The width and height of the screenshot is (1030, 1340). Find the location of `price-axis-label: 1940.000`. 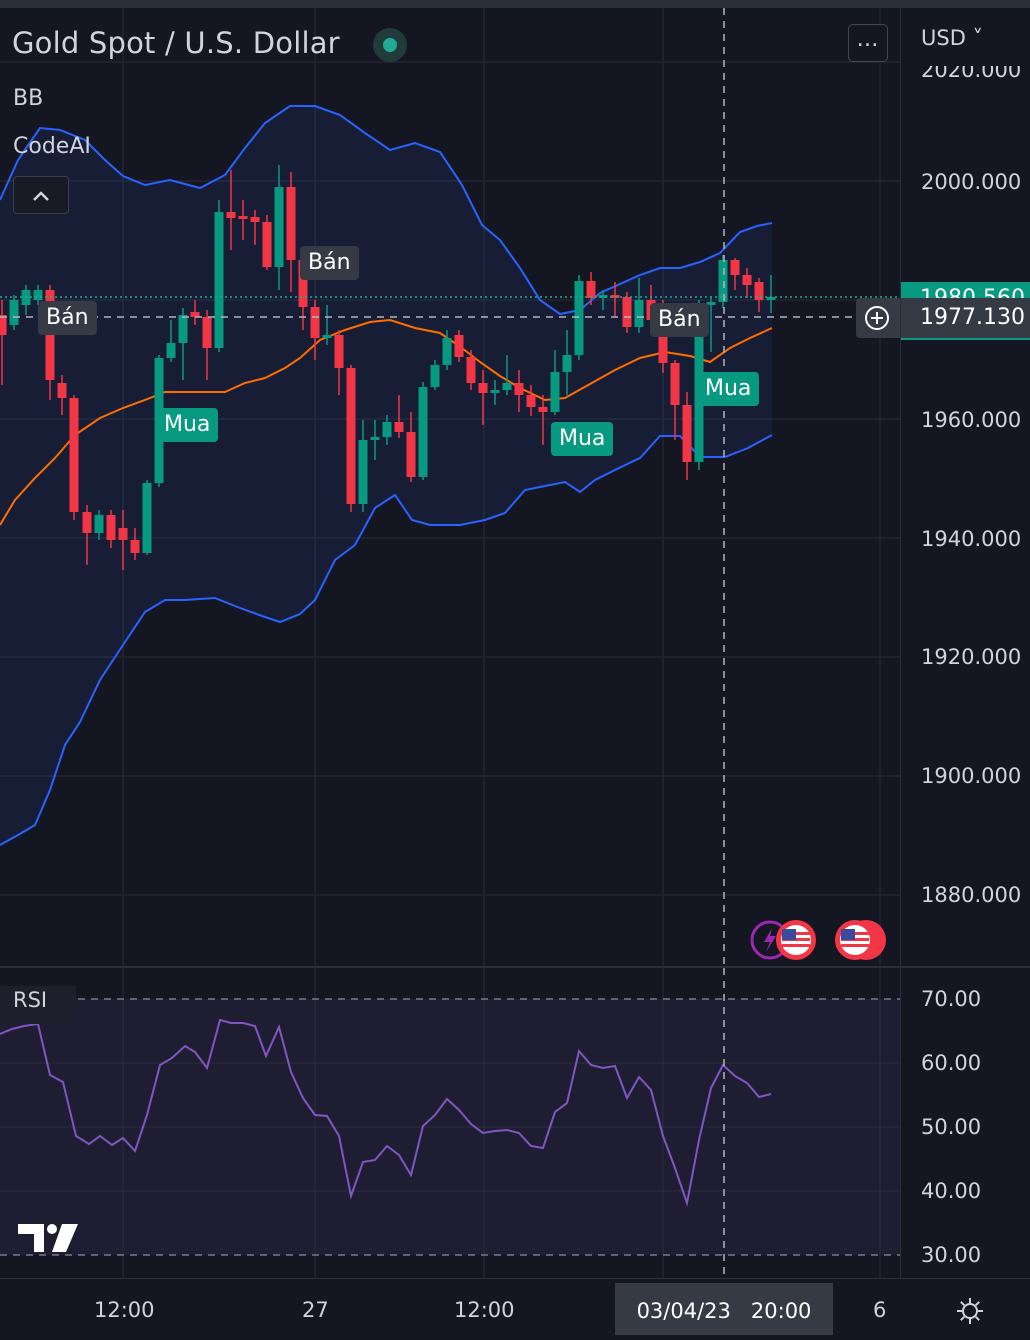

price-axis-label: 1940.000 is located at coordinates (971, 539).